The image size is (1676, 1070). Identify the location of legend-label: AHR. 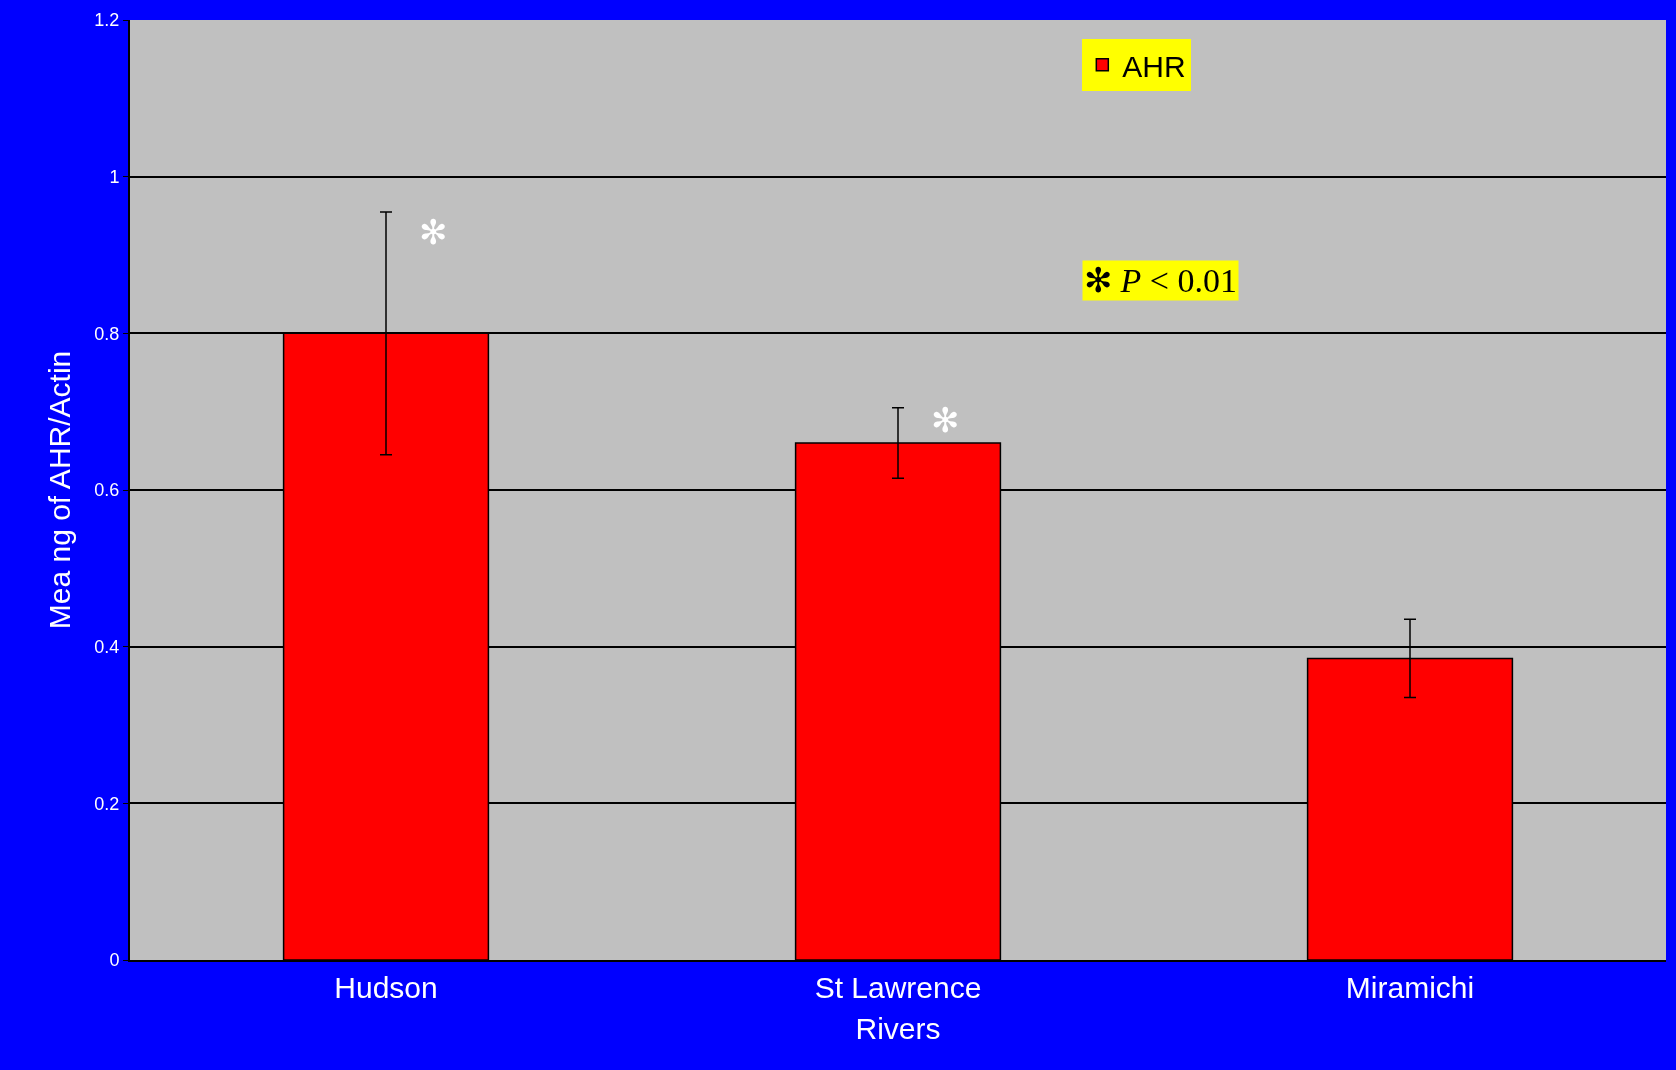
(1154, 66).